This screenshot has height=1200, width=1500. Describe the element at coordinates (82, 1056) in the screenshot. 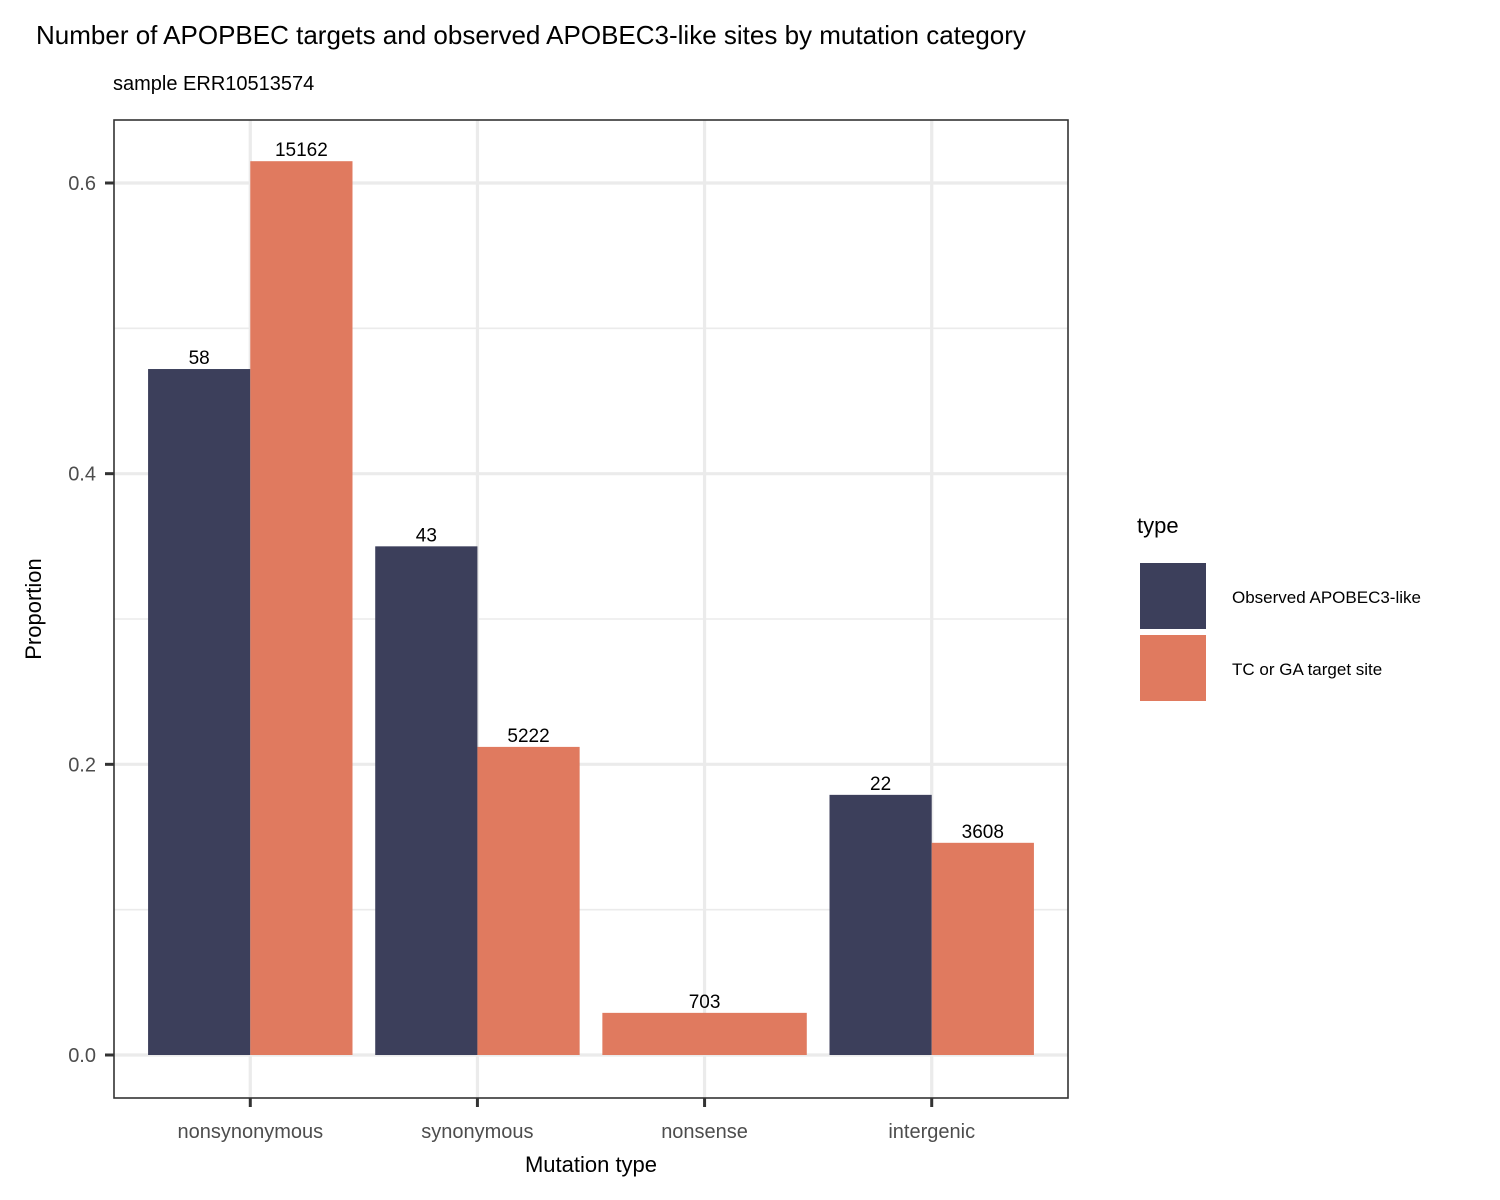

I see `y-tick-label: 0.0` at that location.